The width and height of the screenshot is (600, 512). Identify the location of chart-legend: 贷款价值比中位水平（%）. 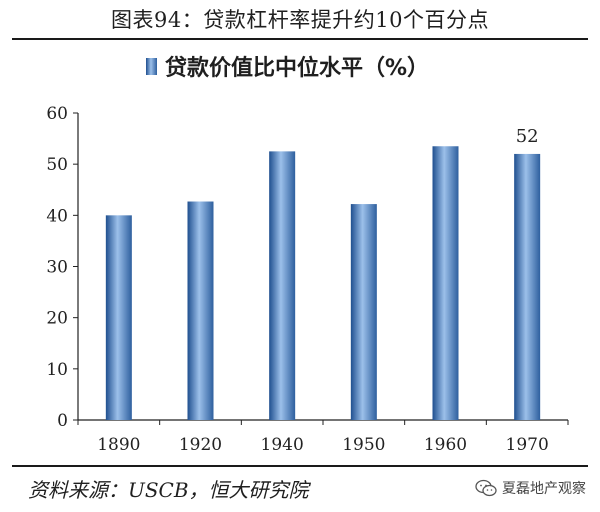
(287, 68).